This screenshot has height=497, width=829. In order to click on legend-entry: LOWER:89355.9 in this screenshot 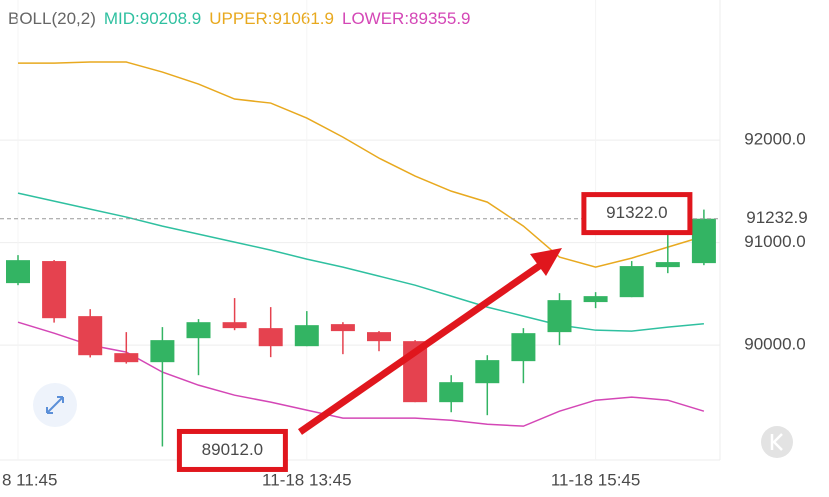, I will do `click(406, 18)`.